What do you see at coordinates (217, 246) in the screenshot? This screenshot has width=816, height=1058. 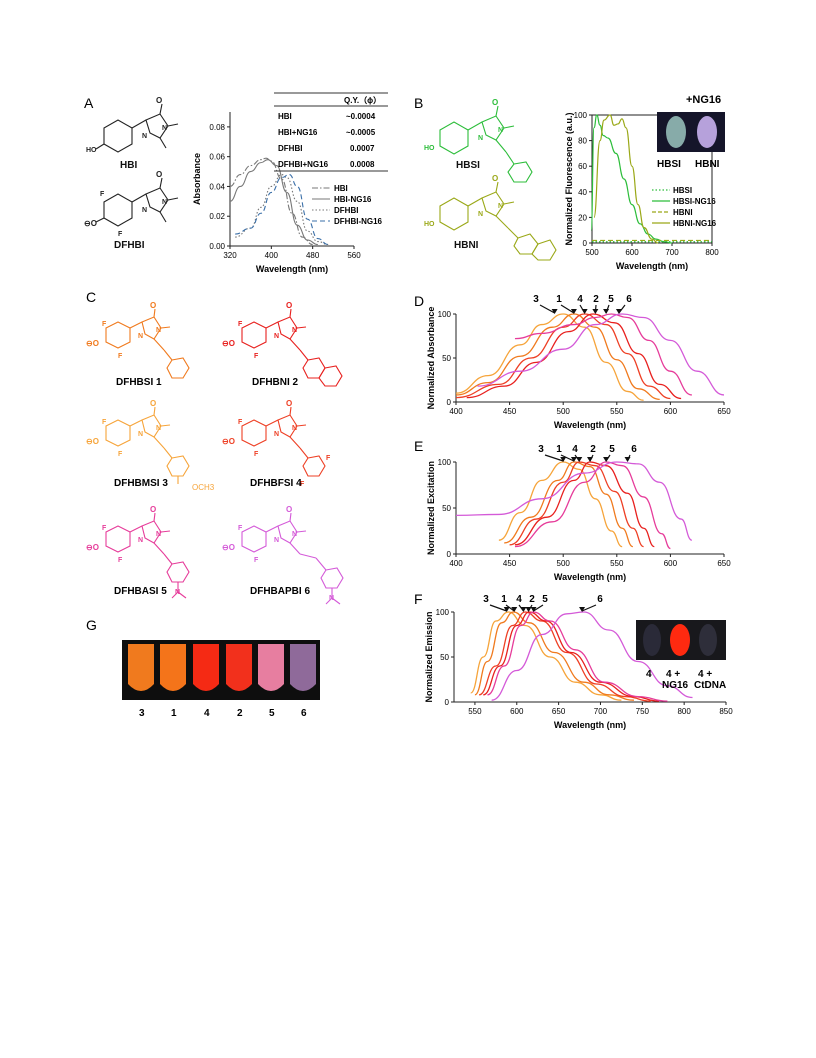 I see `y-tick-label: 0.00` at bounding box center [217, 246].